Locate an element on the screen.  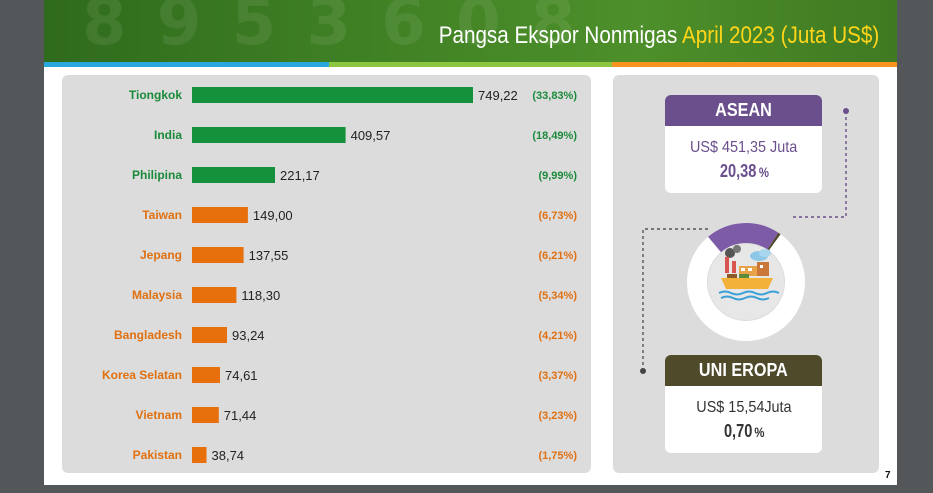
category-label: Malaysia is located at coordinates (157, 295).